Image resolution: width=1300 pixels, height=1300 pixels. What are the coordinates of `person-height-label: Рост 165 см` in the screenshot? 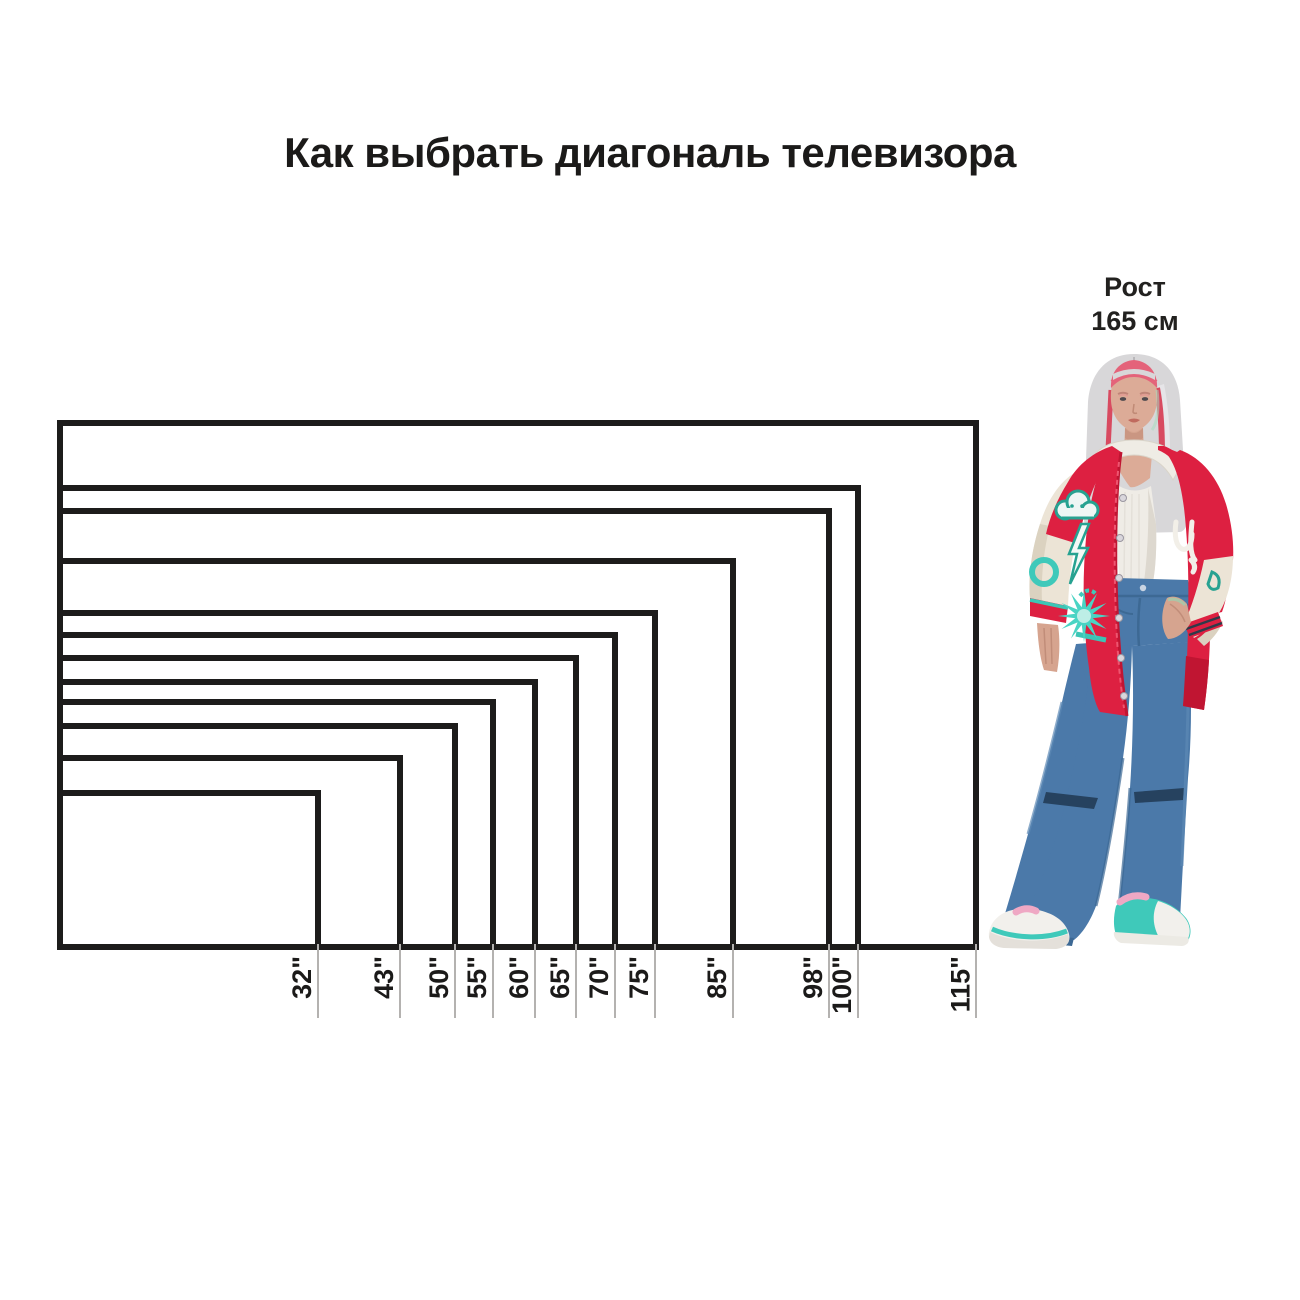 It's located at (1135, 304).